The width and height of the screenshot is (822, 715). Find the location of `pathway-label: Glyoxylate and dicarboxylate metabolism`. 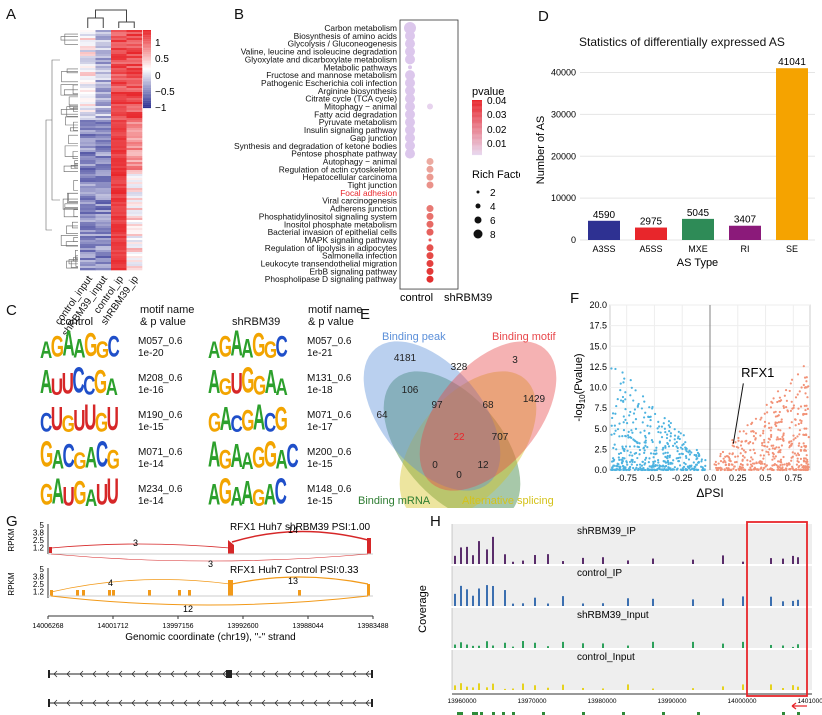

pathway-label: Glyoxylate and dicarboxylate metabolism is located at coordinates (321, 59).